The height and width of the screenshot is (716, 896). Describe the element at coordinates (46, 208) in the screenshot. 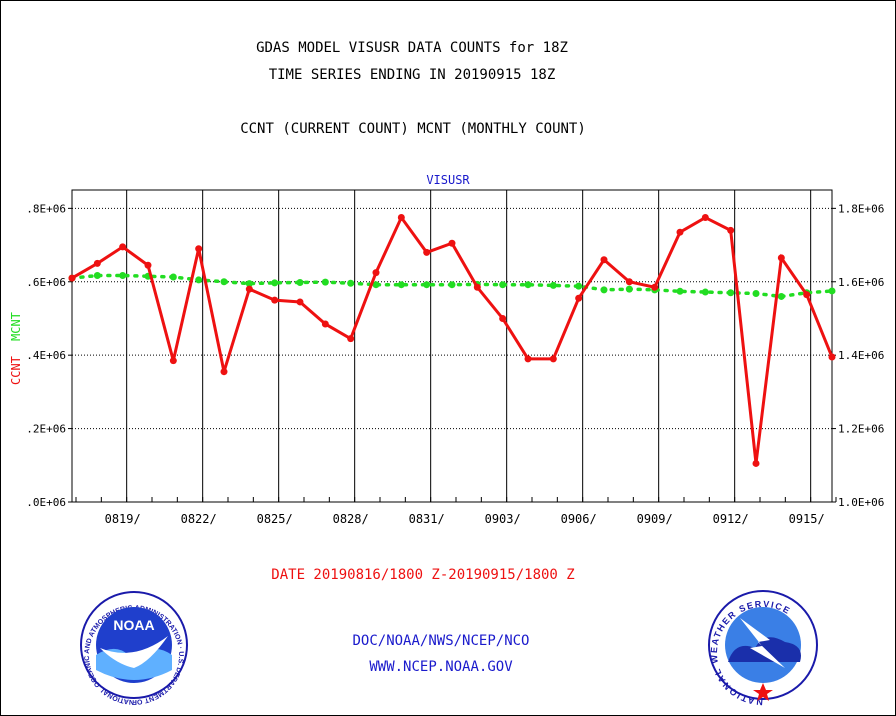

I see `y-tick-label-left: .8E+06` at that location.